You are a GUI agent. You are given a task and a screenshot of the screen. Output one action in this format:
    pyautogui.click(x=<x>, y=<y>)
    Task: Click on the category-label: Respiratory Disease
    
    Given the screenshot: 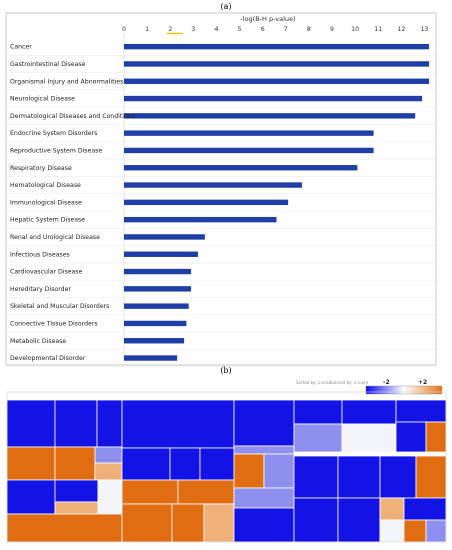 What is the action you would take?
    pyautogui.click(x=41, y=168)
    